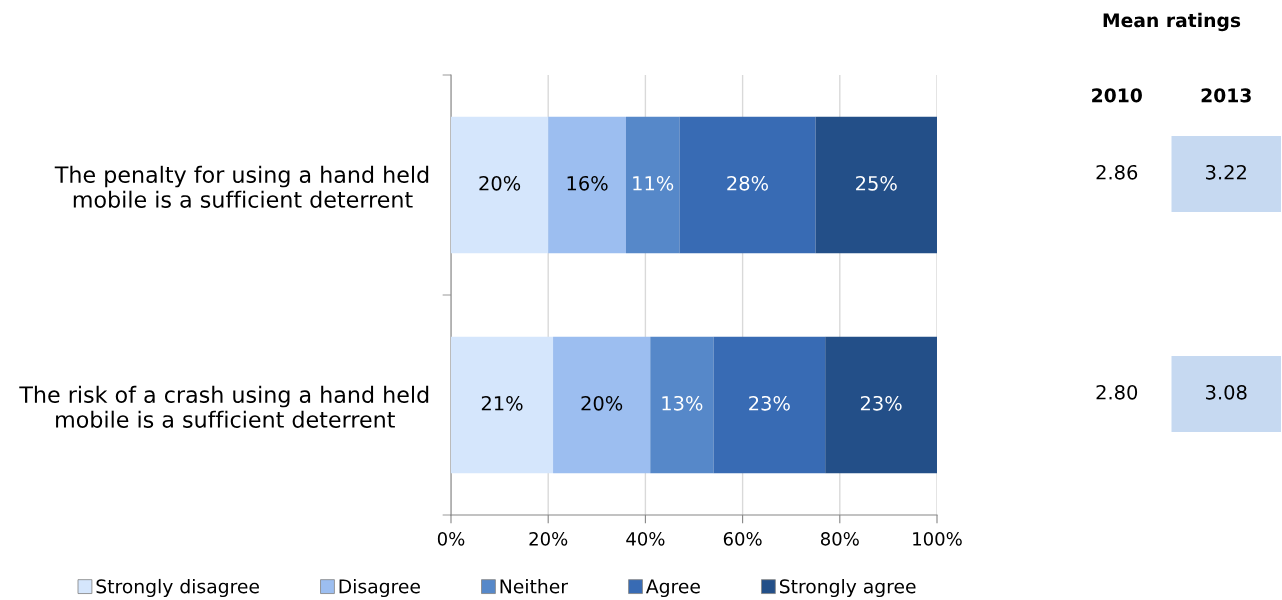 The image size is (1282, 600). What do you see at coordinates (1226, 95) in the screenshot?
I see `category-label: 2013` at bounding box center [1226, 95].